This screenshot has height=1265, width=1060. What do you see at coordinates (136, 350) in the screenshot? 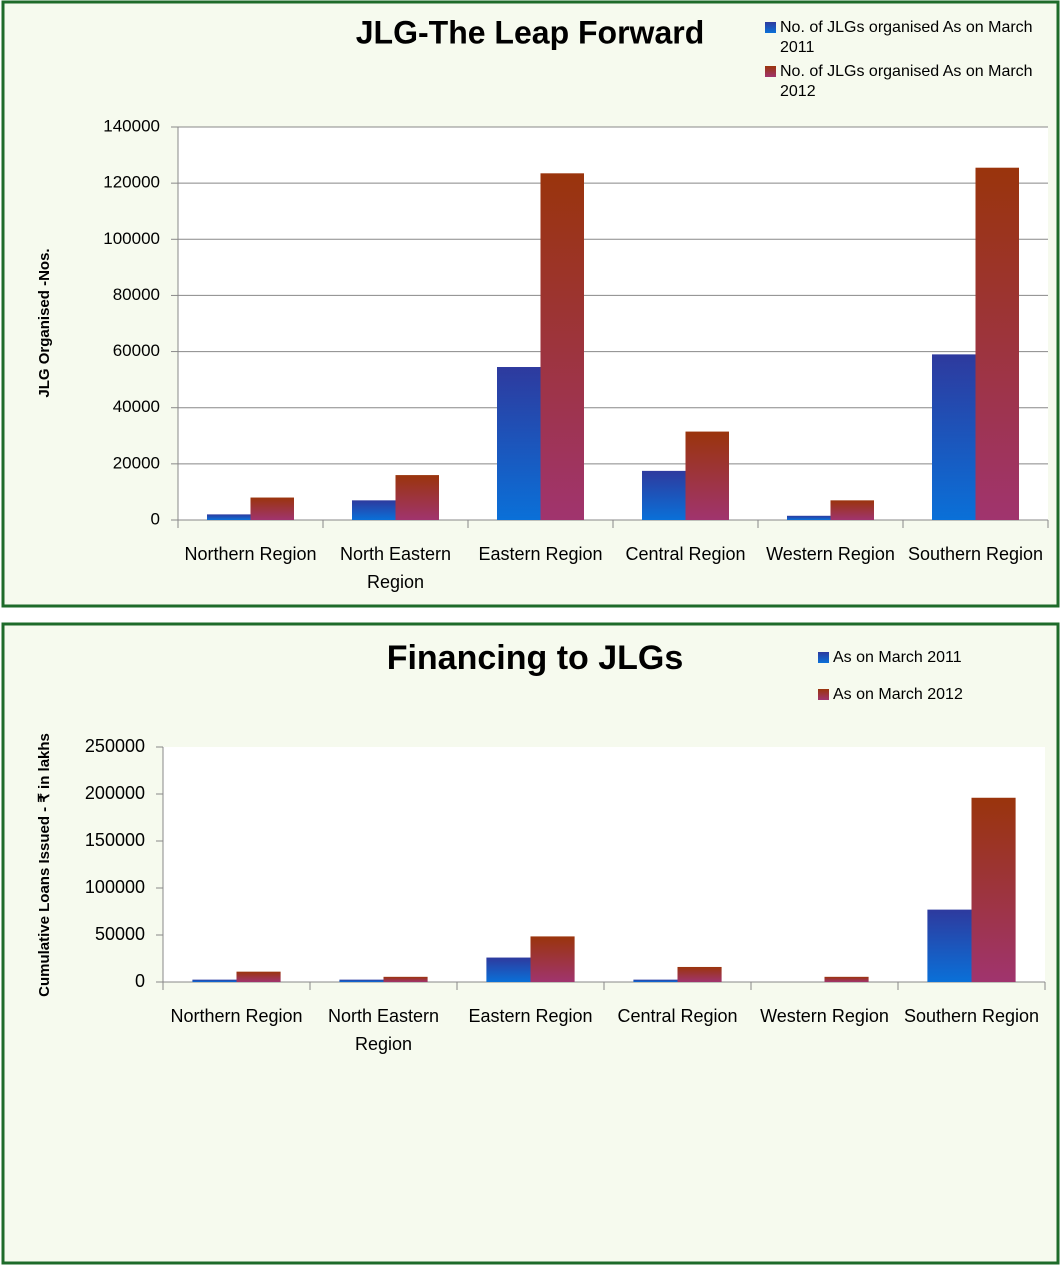
I see `y-tick-label: 60000` at bounding box center [136, 350].